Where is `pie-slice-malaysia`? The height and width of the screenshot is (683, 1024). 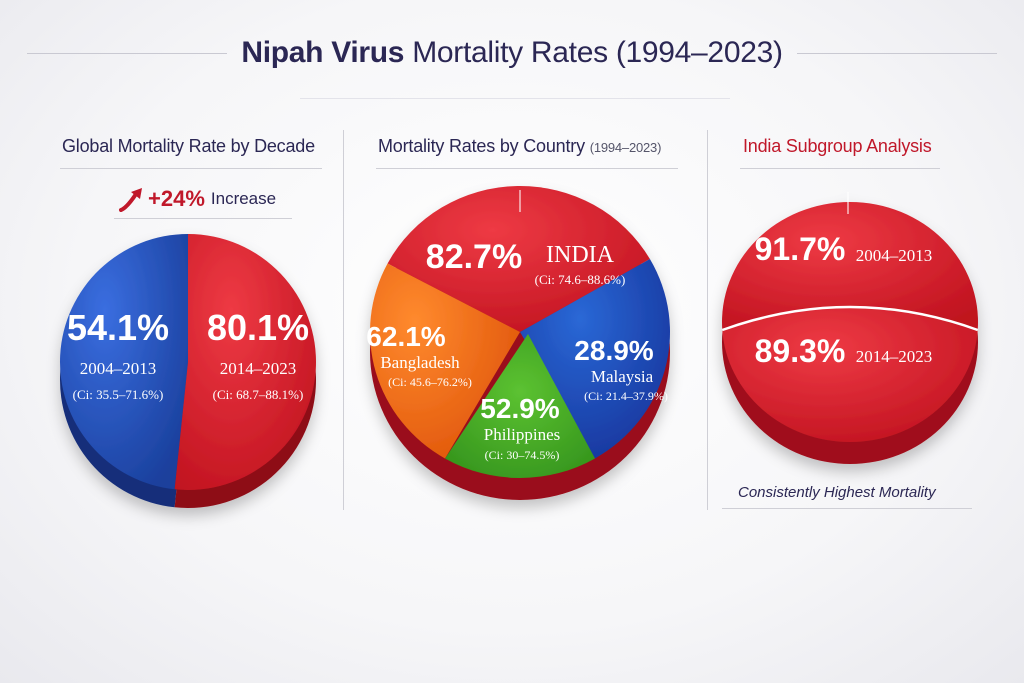 pie-slice-malaysia is located at coordinates (595, 359).